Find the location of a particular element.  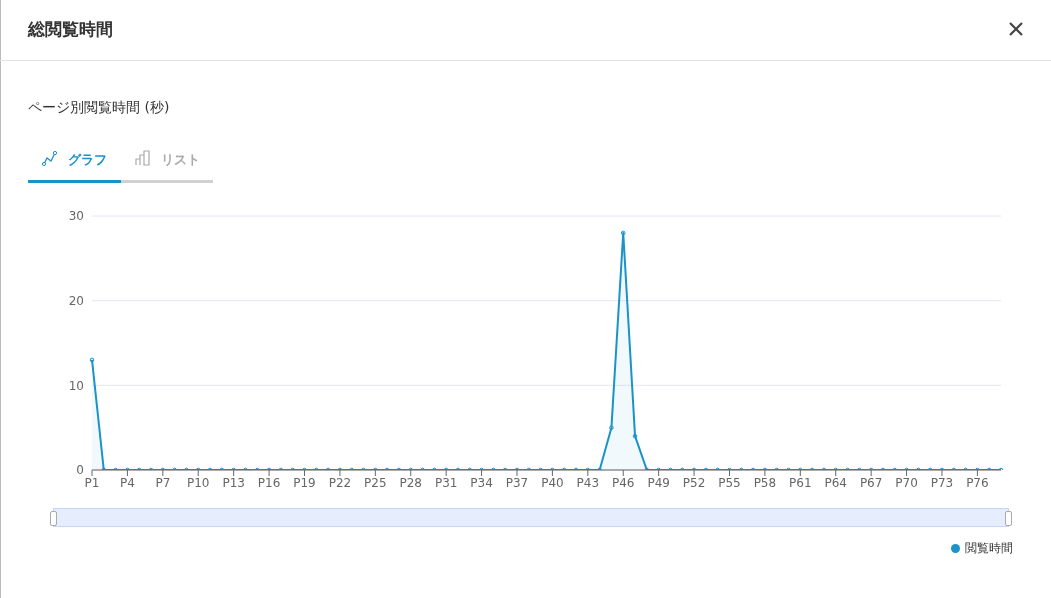

x-tick-label: P55 is located at coordinates (729, 482).